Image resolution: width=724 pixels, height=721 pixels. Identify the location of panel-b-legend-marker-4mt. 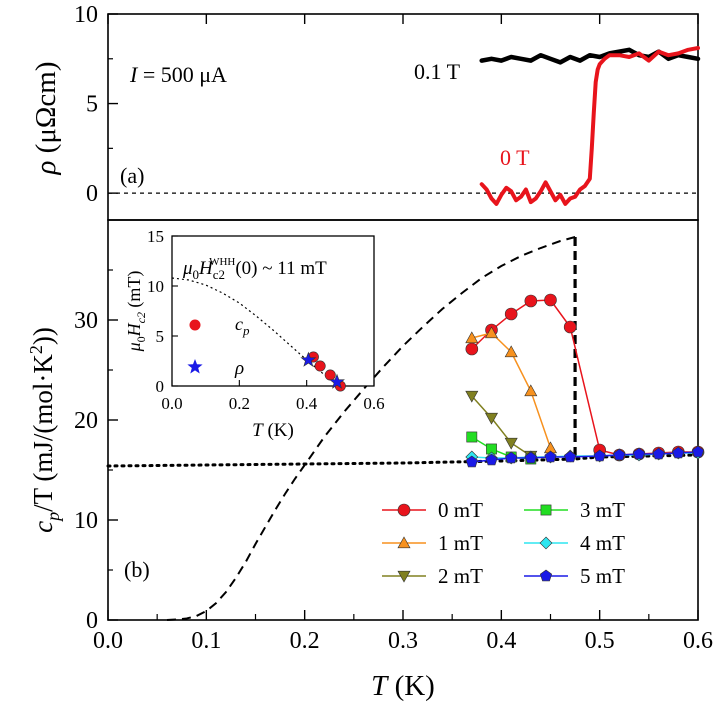
(546, 543).